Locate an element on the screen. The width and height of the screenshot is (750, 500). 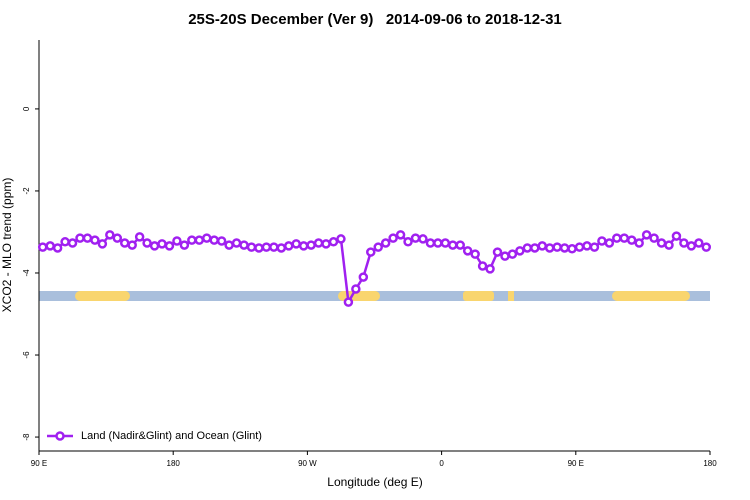
y-tick-label: -8 is located at coordinates (26, 437).